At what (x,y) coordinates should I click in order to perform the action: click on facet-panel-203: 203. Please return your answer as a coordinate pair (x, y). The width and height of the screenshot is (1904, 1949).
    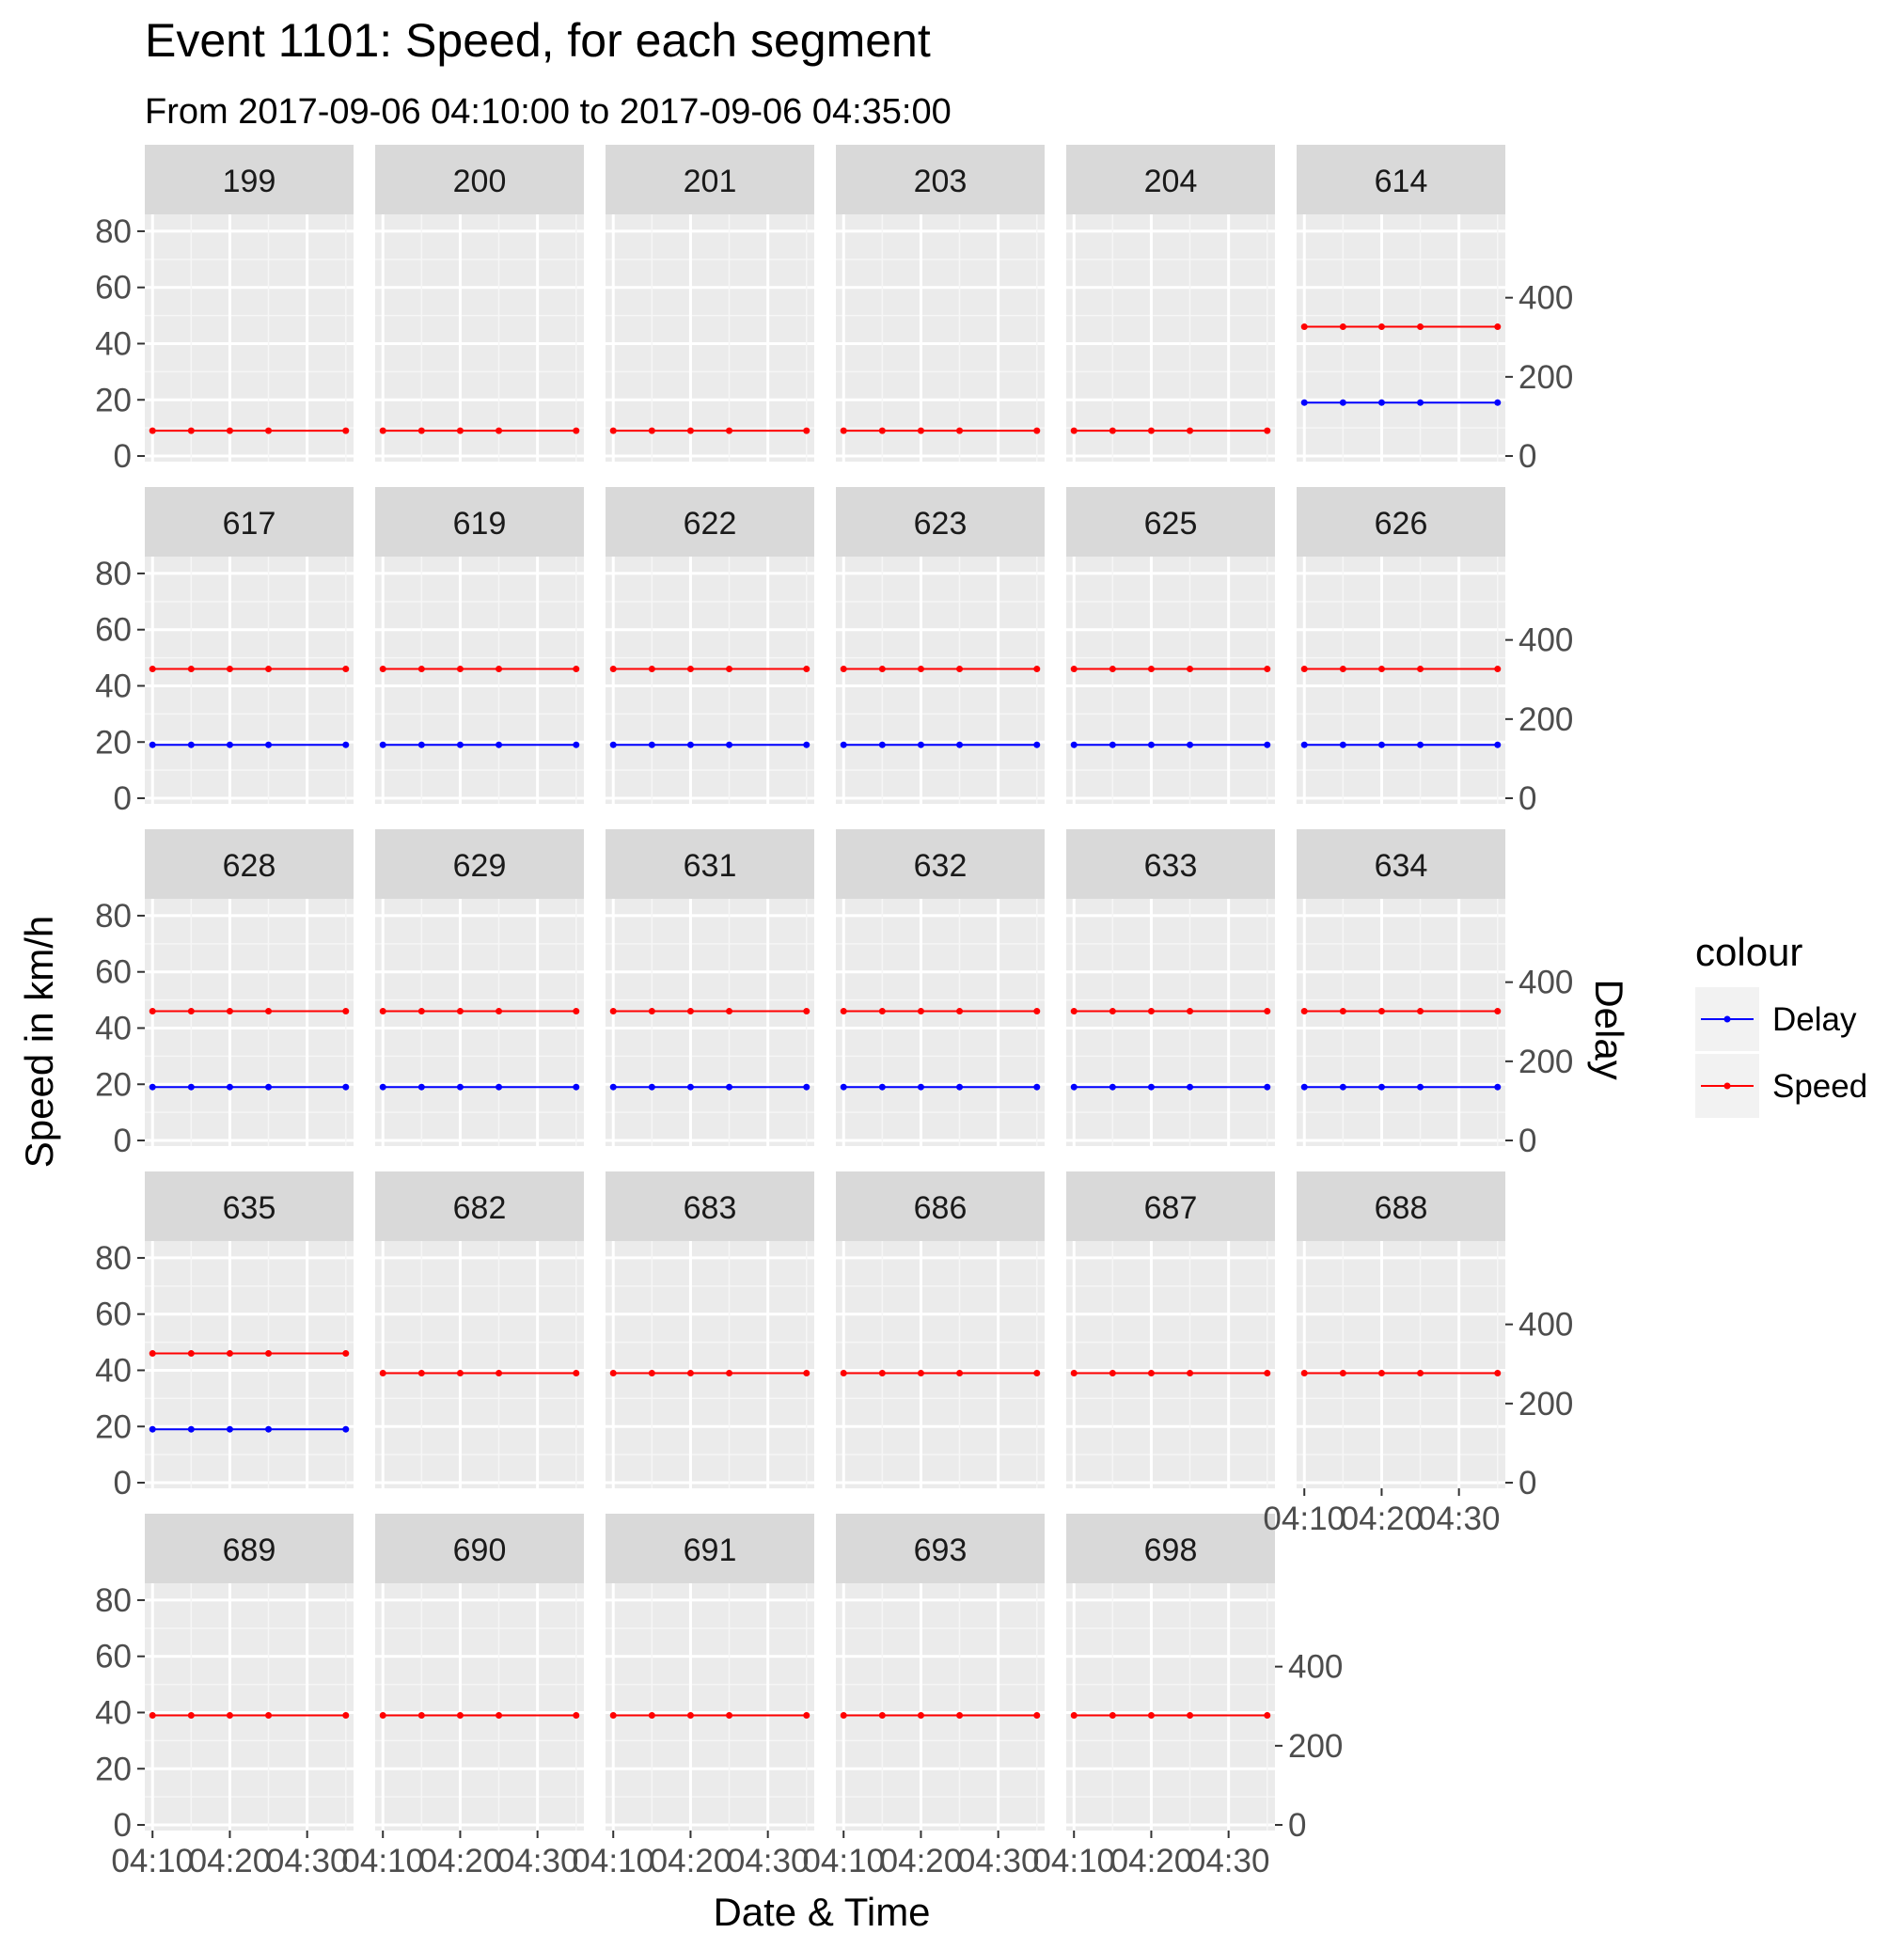
    Looking at the image, I should click on (940, 303).